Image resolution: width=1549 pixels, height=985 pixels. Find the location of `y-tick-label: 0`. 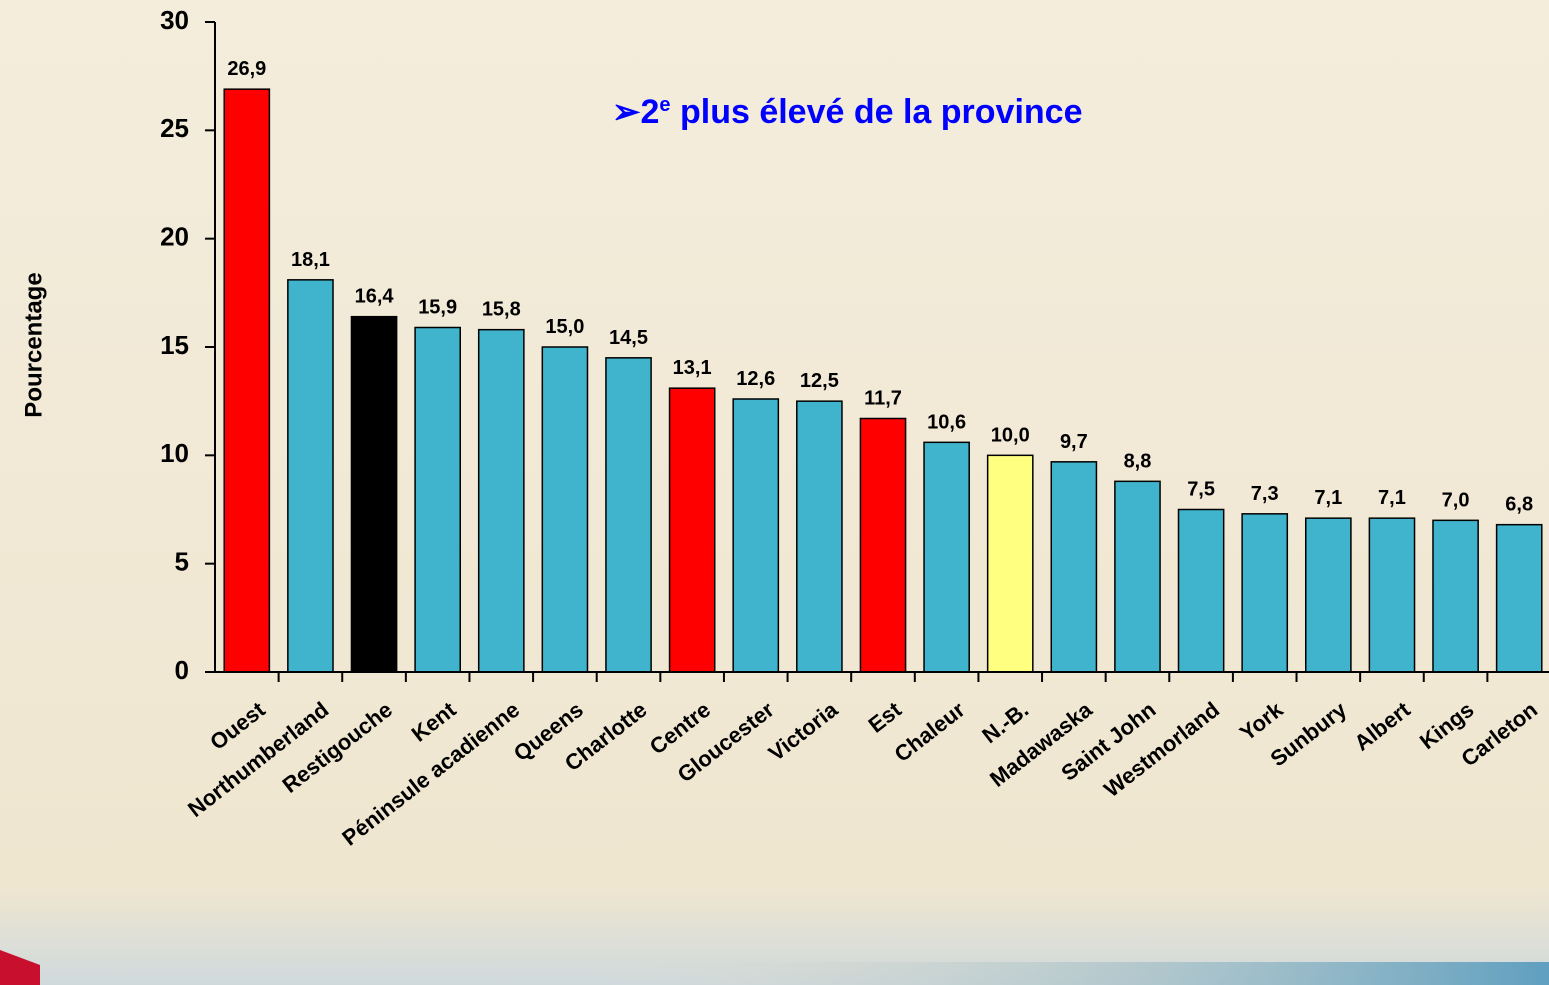

y-tick-label: 0 is located at coordinates (182, 670).